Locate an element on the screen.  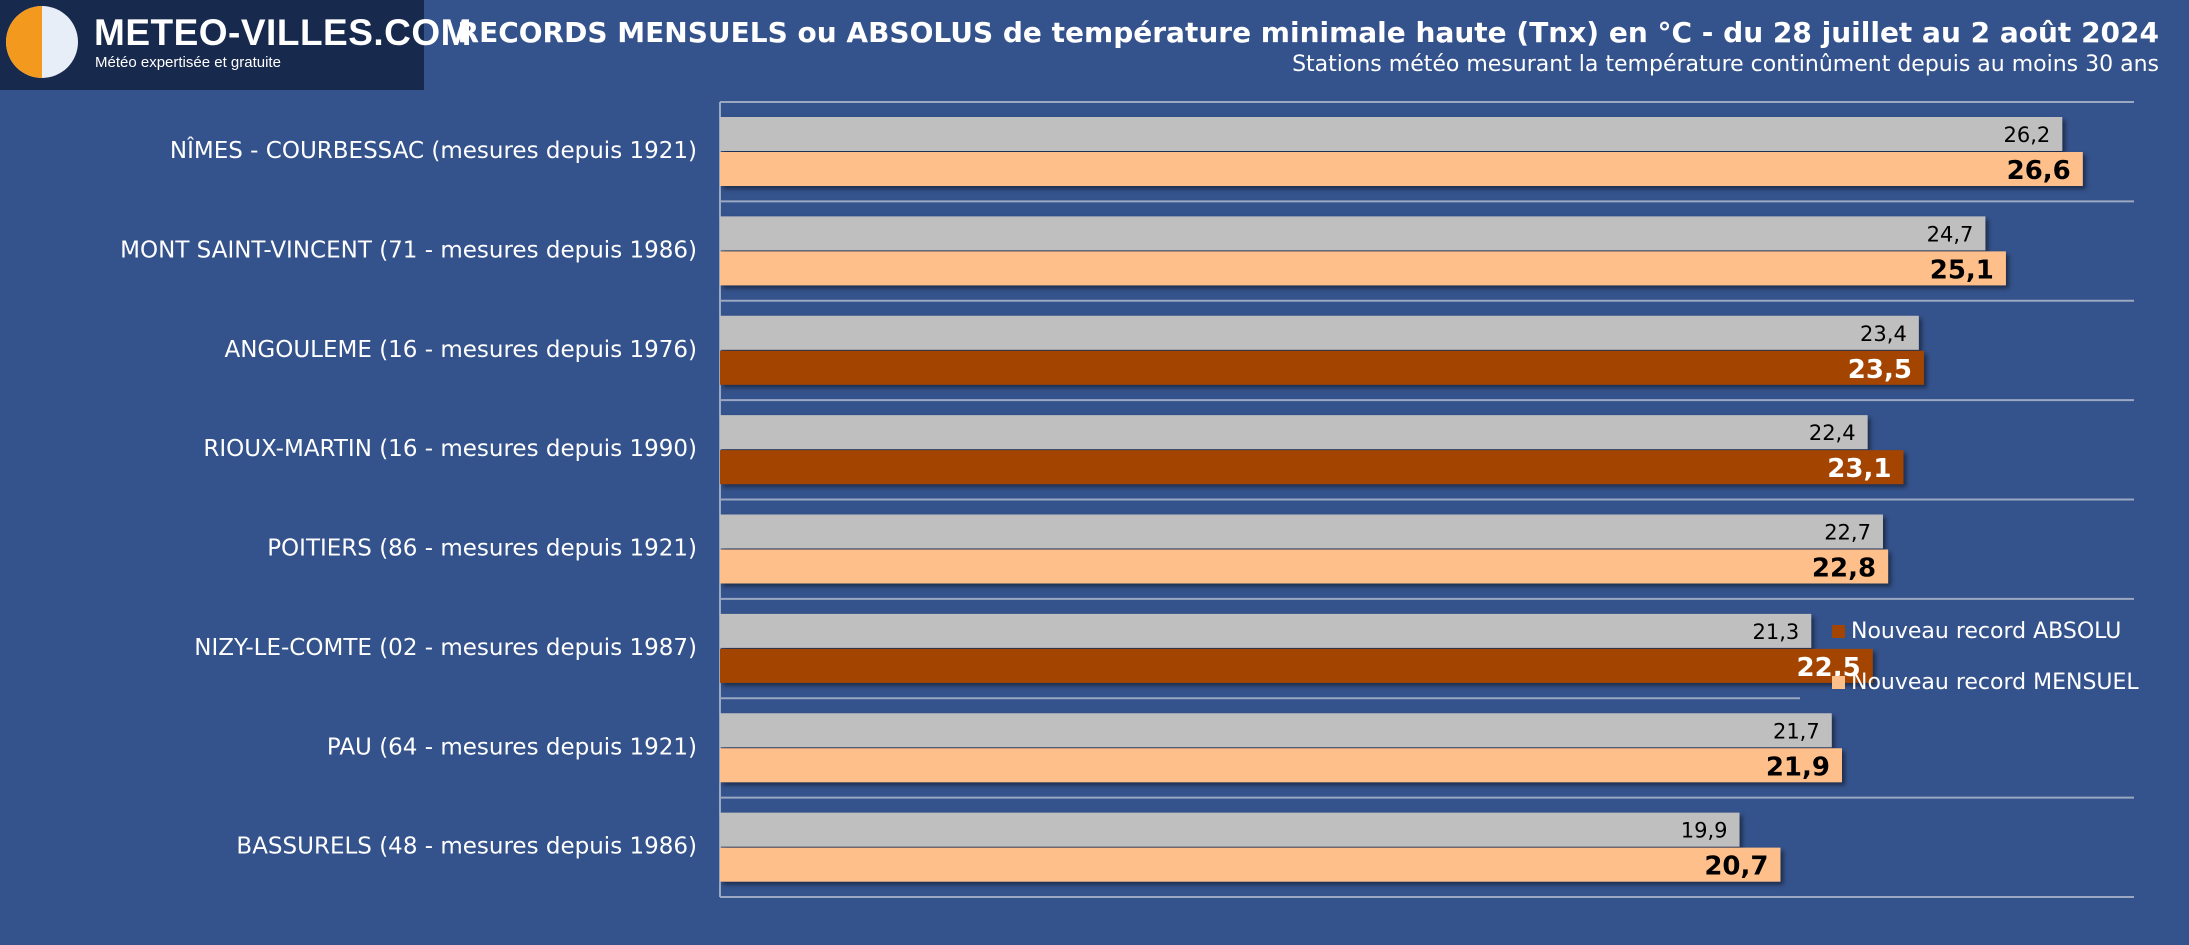
legend-mensuel: Nouveau record MENSUEL is located at coordinates (1985, 682).